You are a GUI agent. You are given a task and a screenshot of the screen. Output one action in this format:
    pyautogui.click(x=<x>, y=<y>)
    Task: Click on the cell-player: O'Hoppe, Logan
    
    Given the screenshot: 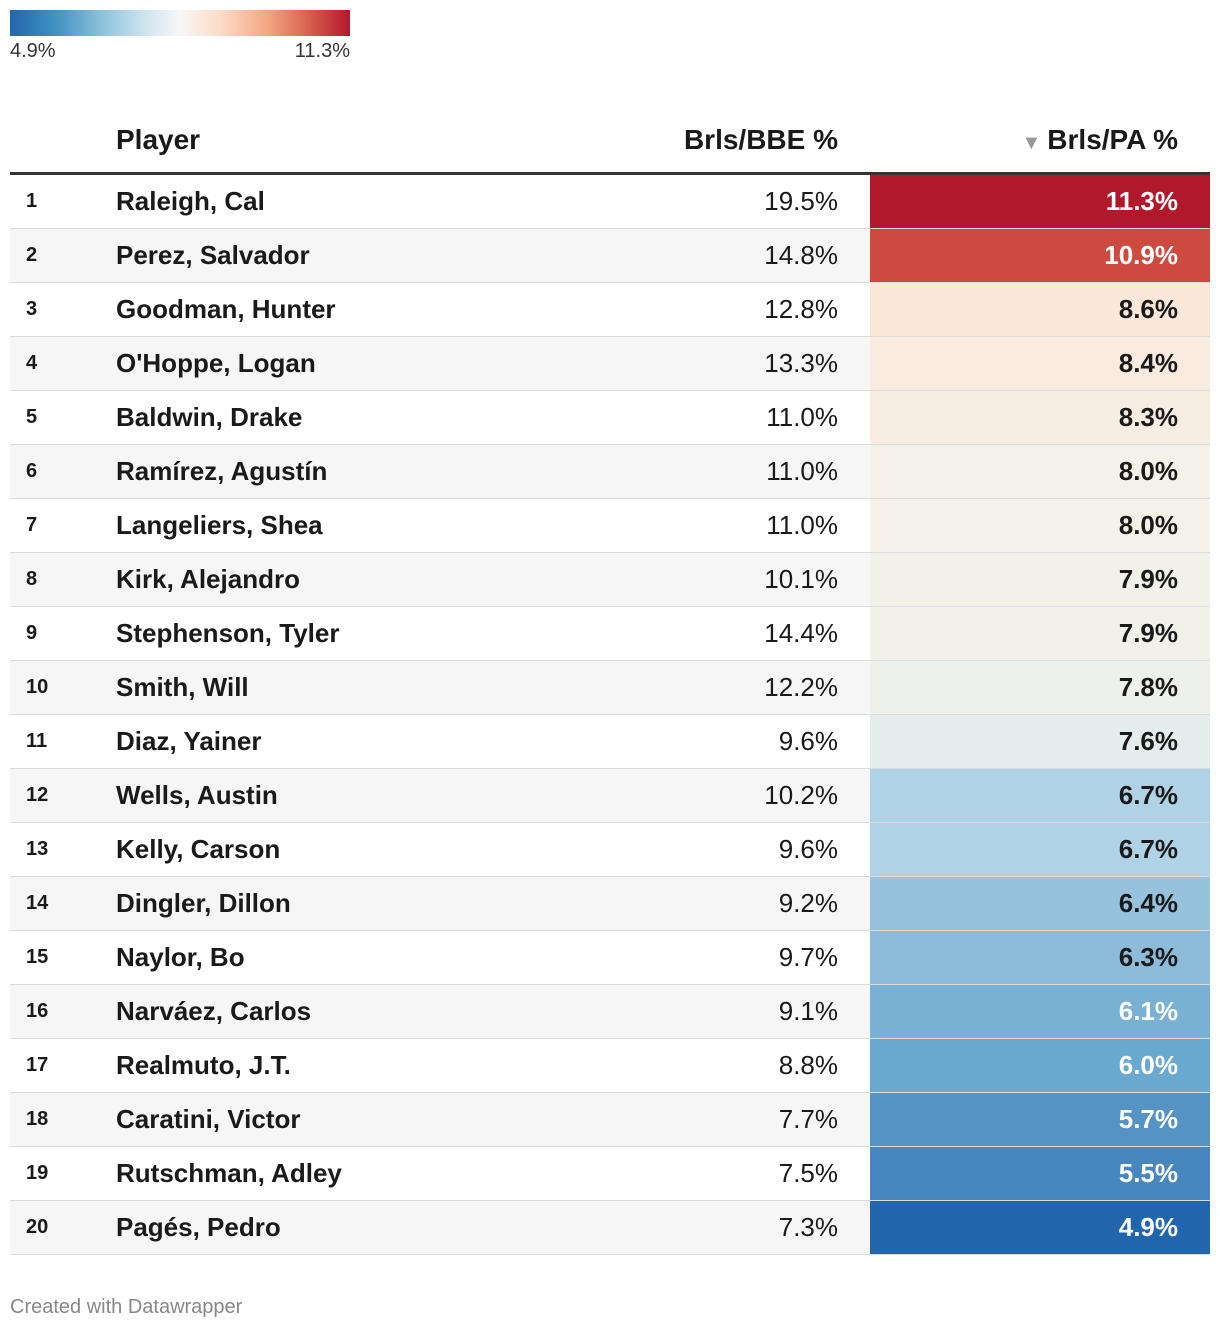 What is the action you would take?
    pyautogui.click(x=323, y=363)
    